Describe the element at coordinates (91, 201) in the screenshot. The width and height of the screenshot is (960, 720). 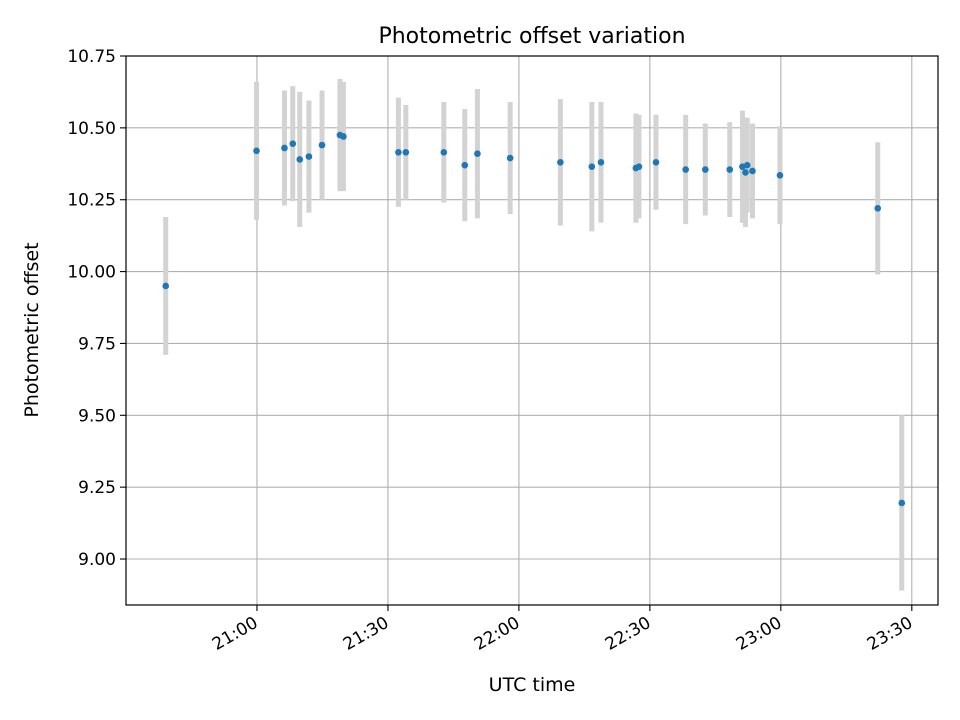
I see `y-tick-label: 10.25` at that location.